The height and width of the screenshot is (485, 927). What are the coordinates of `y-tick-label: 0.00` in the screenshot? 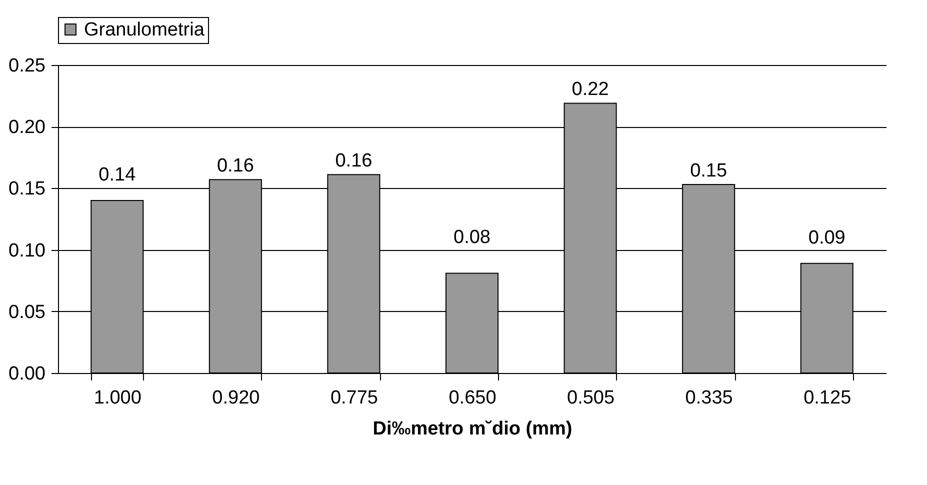 It's located at (27, 374).